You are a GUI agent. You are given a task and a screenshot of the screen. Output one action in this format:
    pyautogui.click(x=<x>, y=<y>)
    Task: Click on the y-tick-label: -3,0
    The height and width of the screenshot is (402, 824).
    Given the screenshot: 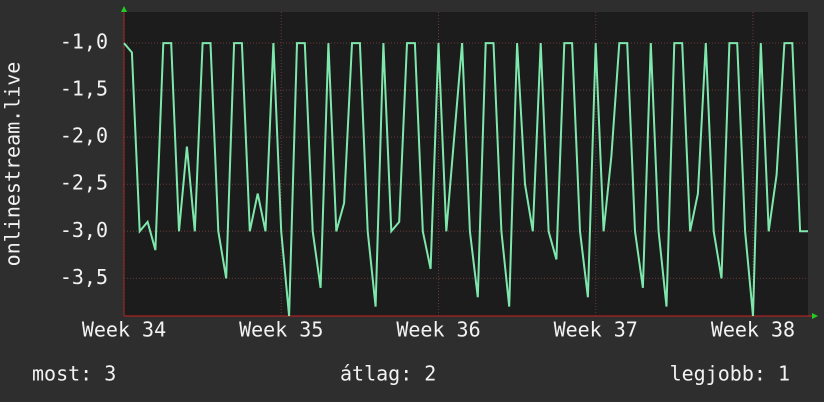 What is the action you would take?
    pyautogui.click(x=84, y=230)
    